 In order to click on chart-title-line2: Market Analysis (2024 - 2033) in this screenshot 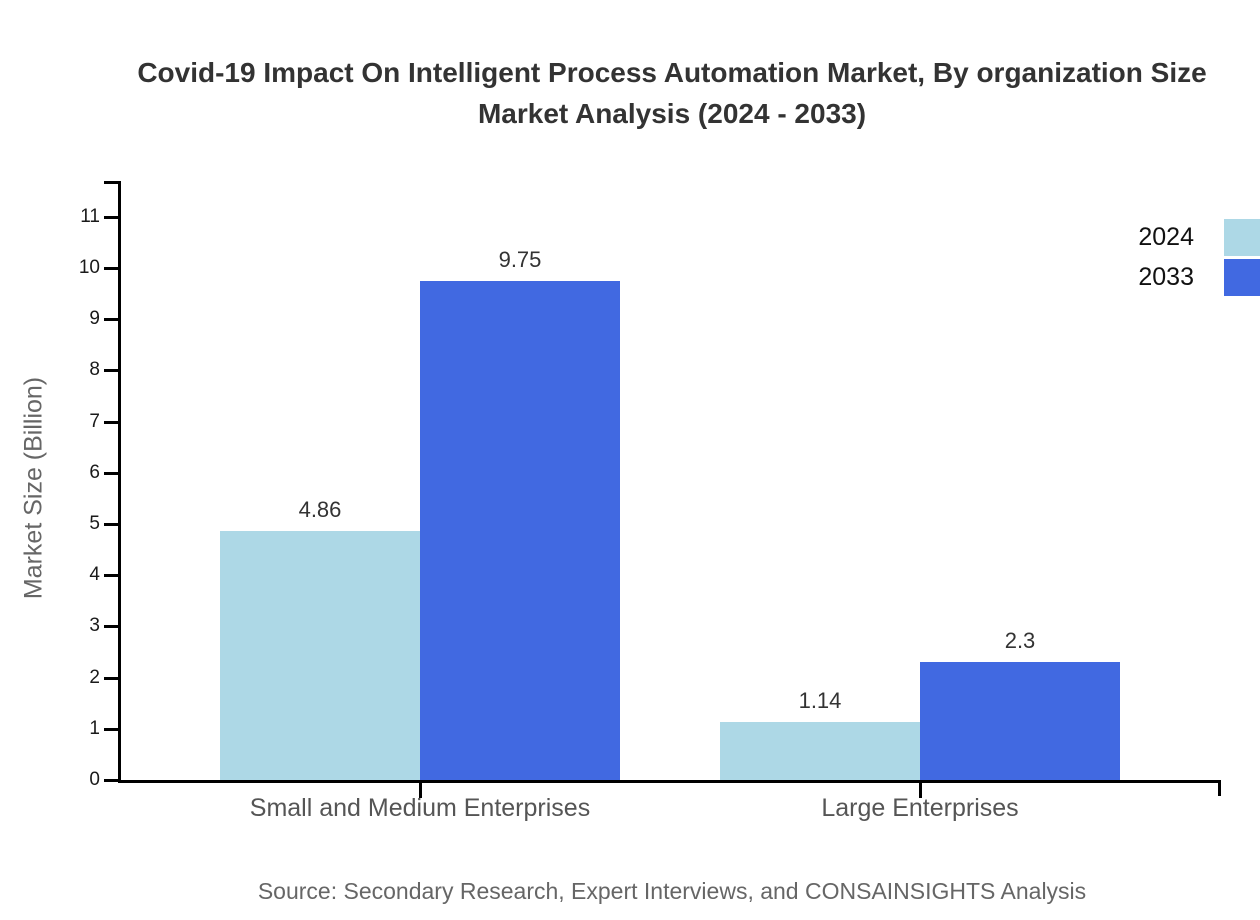, I will do `click(672, 113)`.